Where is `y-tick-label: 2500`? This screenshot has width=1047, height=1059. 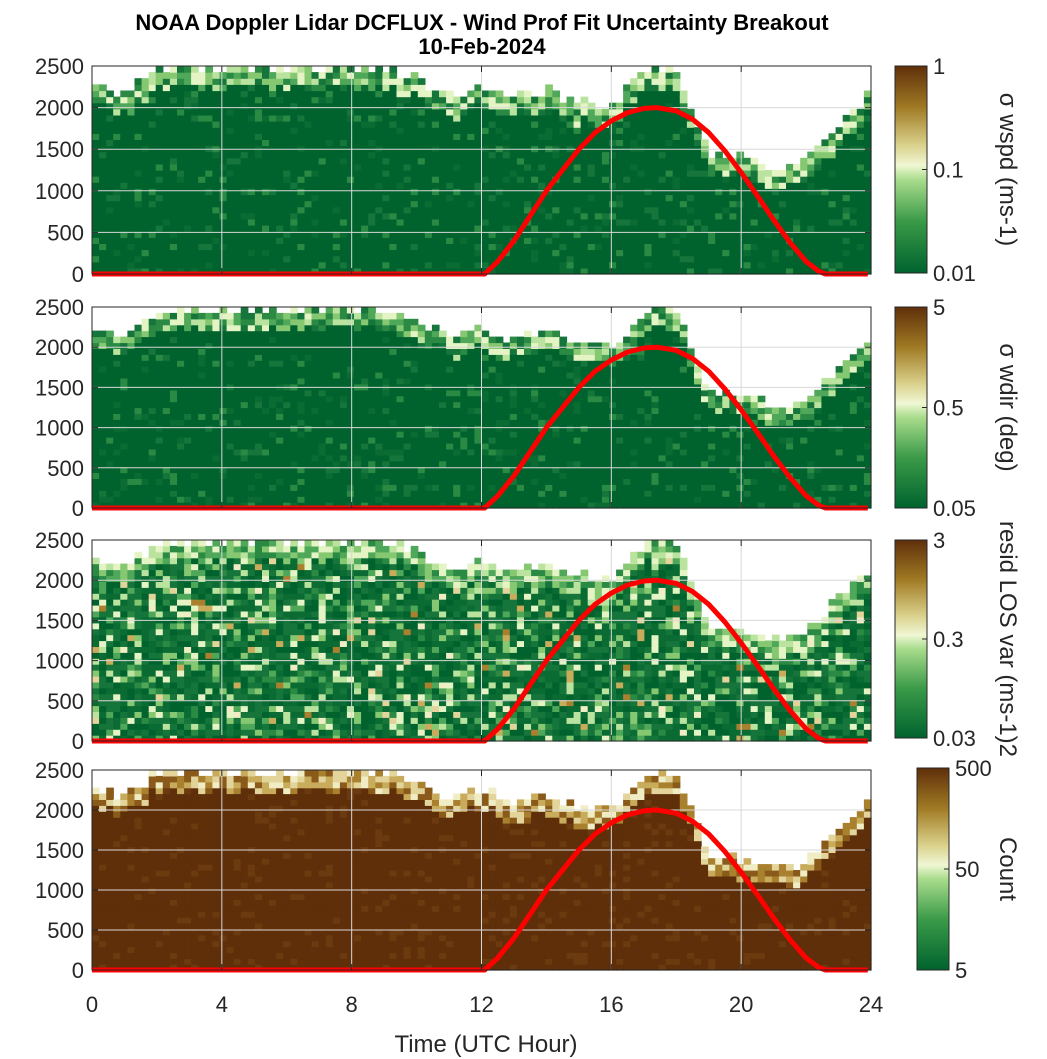 y-tick-label: 2500 is located at coordinates (59, 66).